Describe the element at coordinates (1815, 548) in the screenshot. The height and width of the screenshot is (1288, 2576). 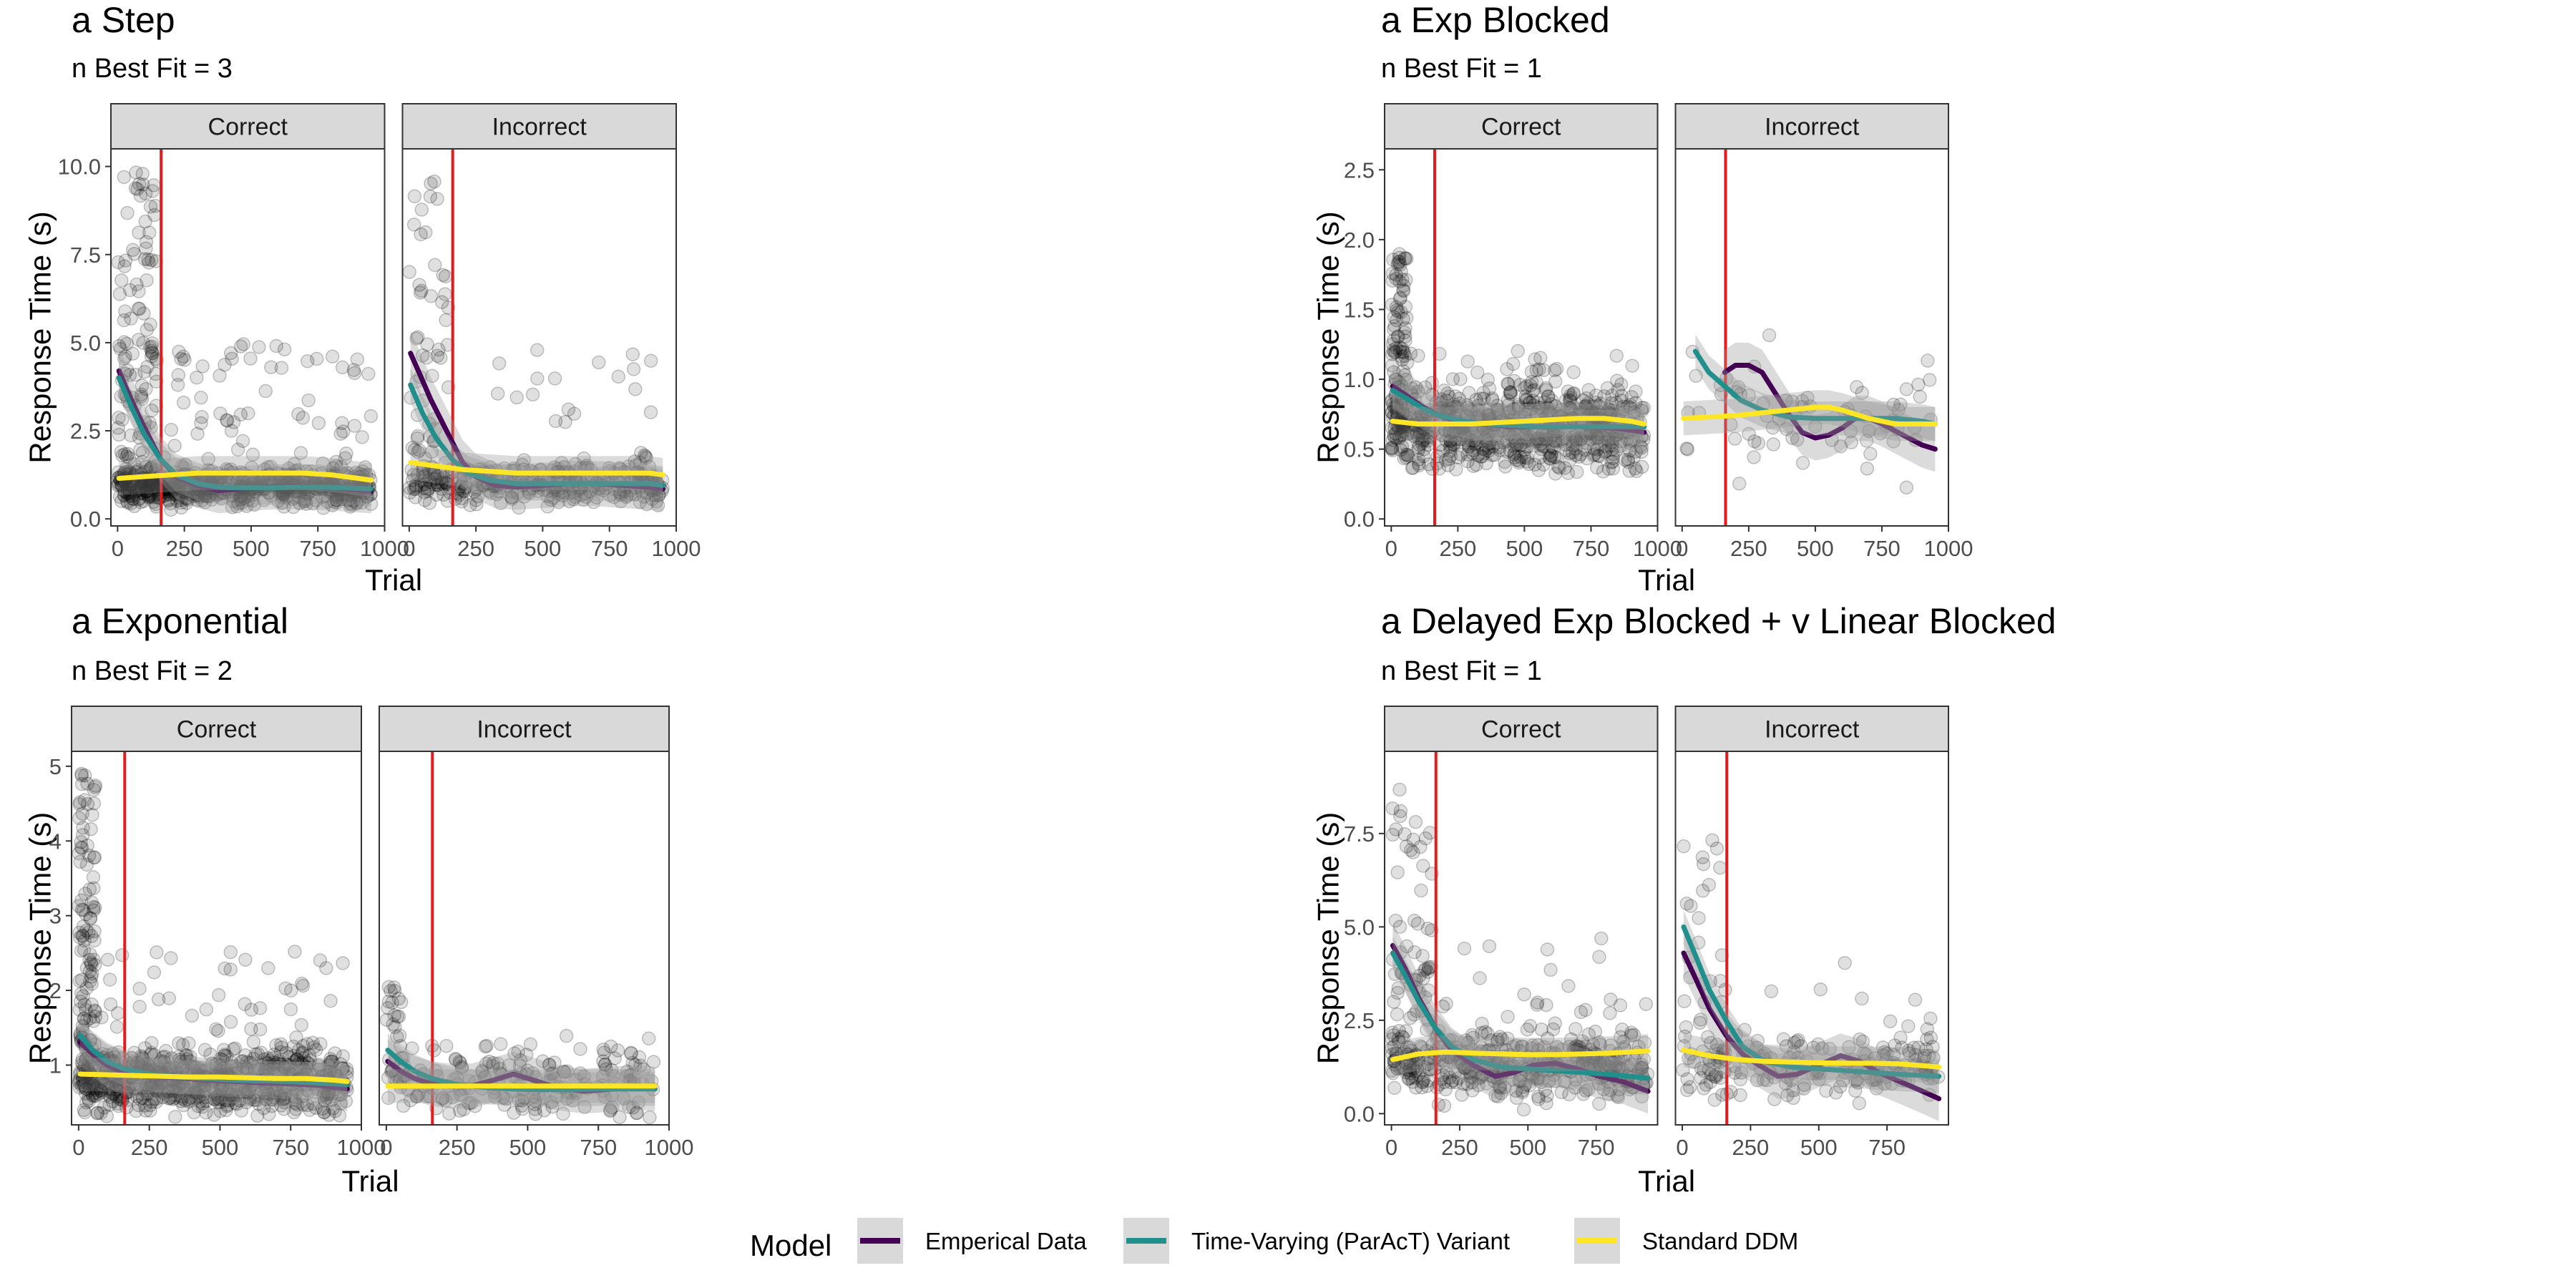
I see `x-tick-label: 500` at that location.